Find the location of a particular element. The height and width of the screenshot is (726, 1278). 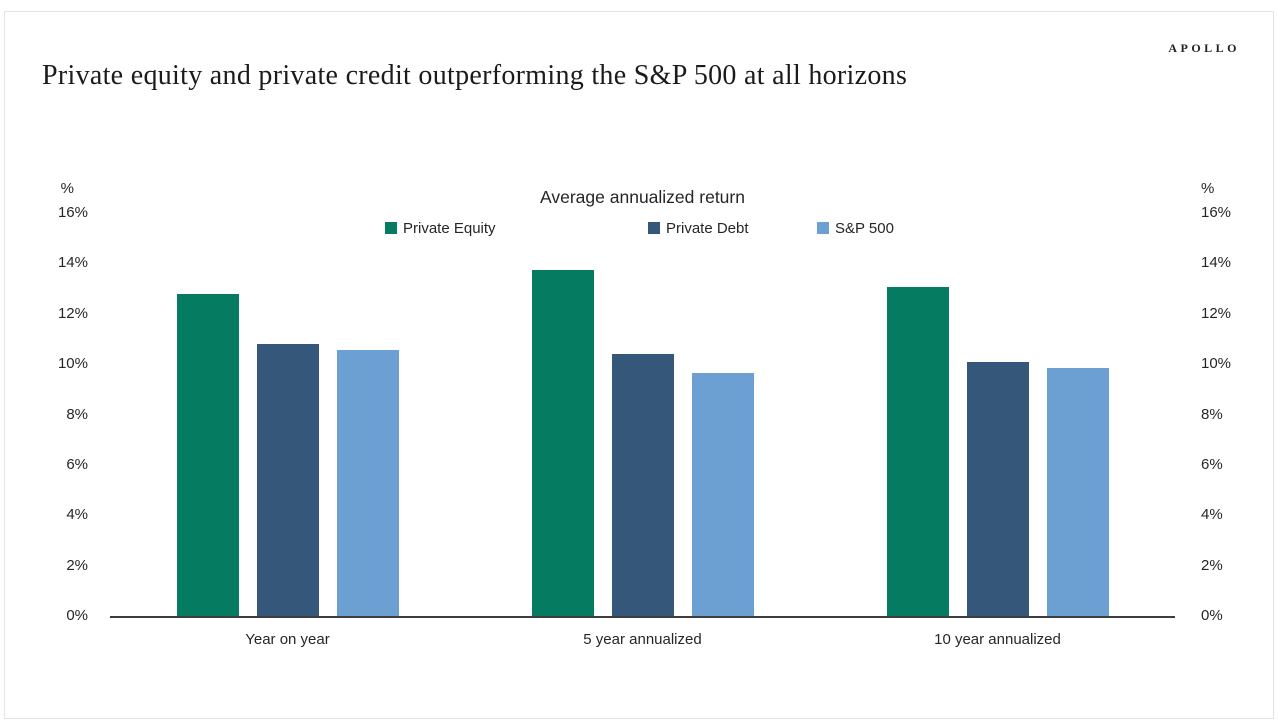

legend-swatch-private-equity is located at coordinates (391, 228).